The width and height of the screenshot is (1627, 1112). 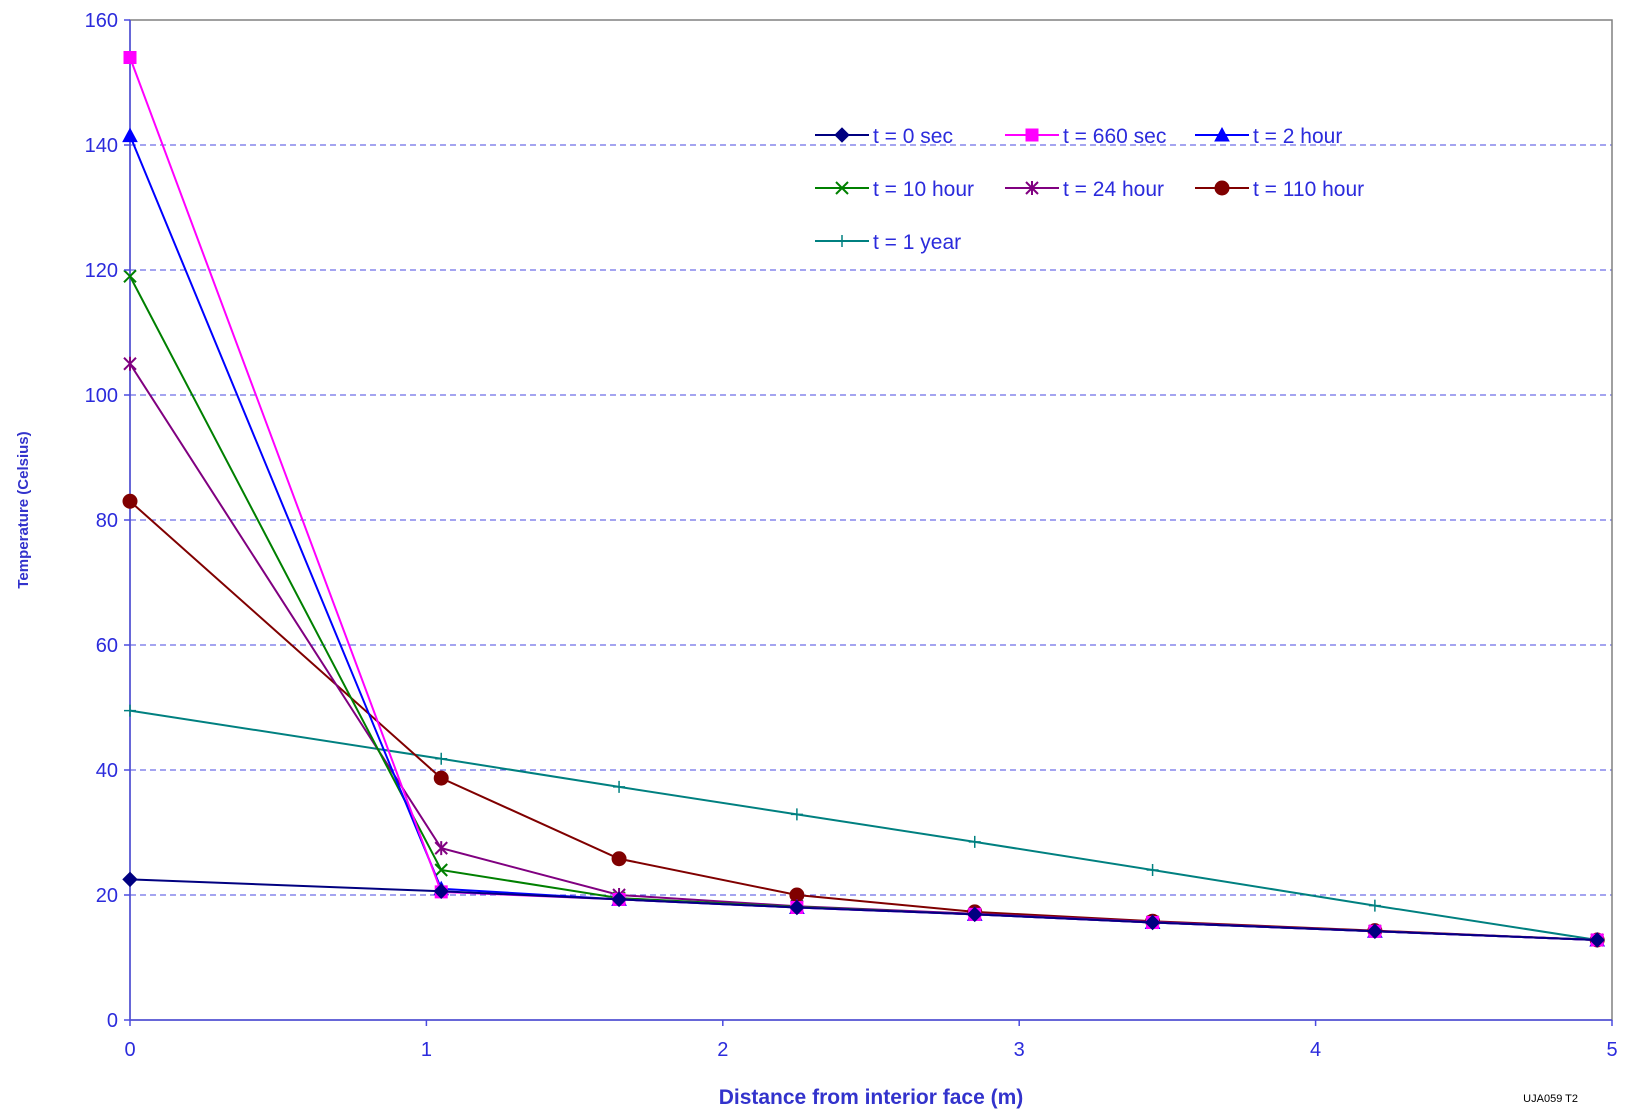 I want to click on legend-entry-6: t = 110 hour, so click(x=1279, y=189).